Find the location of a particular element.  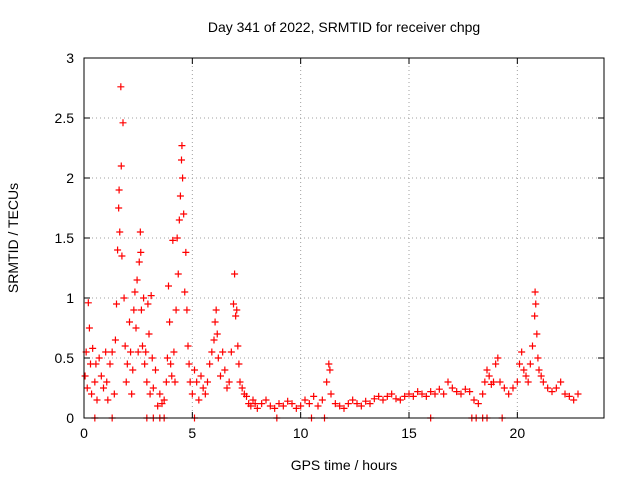

y-tick-label: 1.5 is located at coordinates (65, 238).